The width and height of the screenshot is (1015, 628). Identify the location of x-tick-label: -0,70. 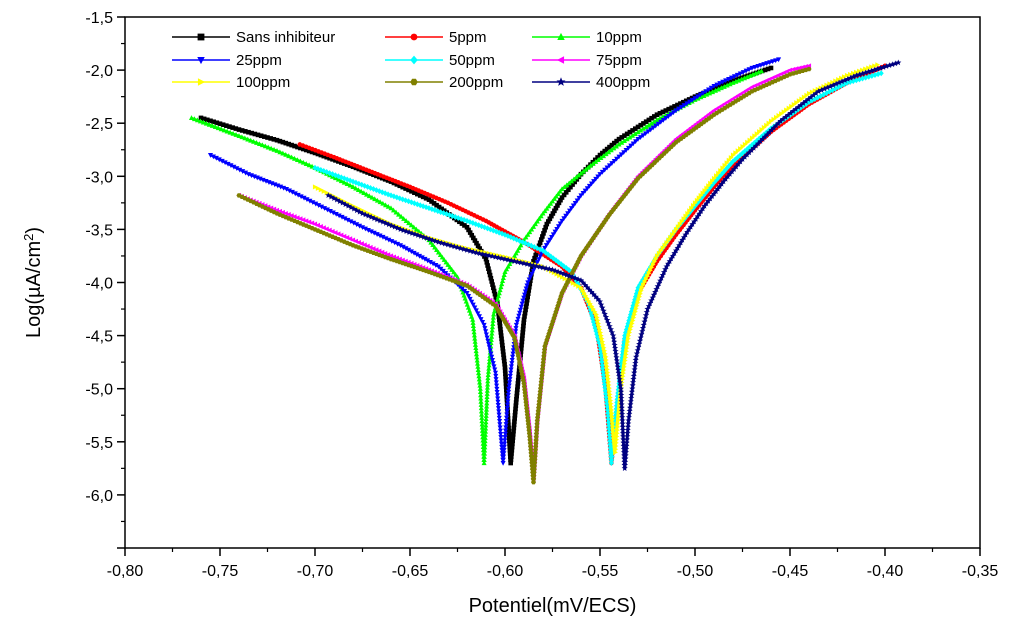
(315, 571).